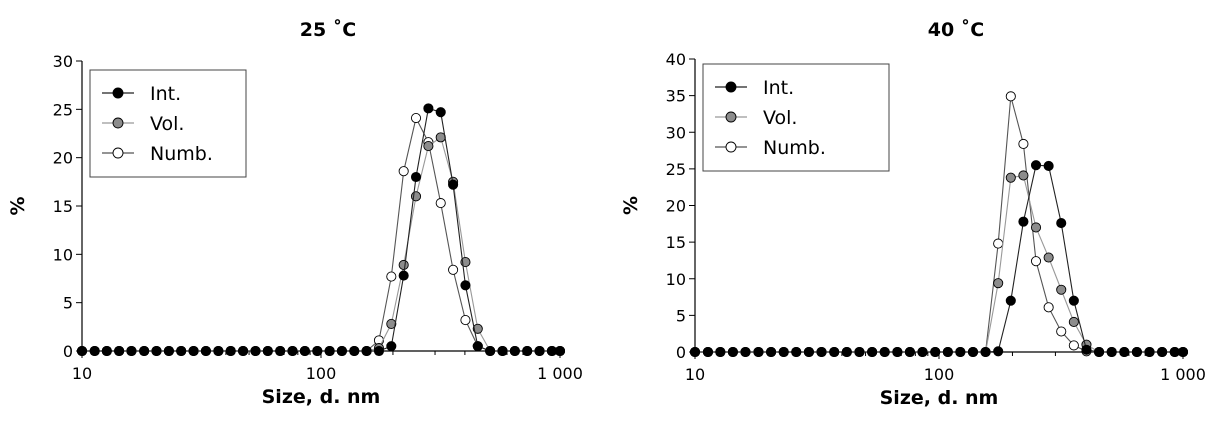  Describe the element at coordinates (328, 29) in the screenshot. I see `chart-title: 25 ˚C` at that location.